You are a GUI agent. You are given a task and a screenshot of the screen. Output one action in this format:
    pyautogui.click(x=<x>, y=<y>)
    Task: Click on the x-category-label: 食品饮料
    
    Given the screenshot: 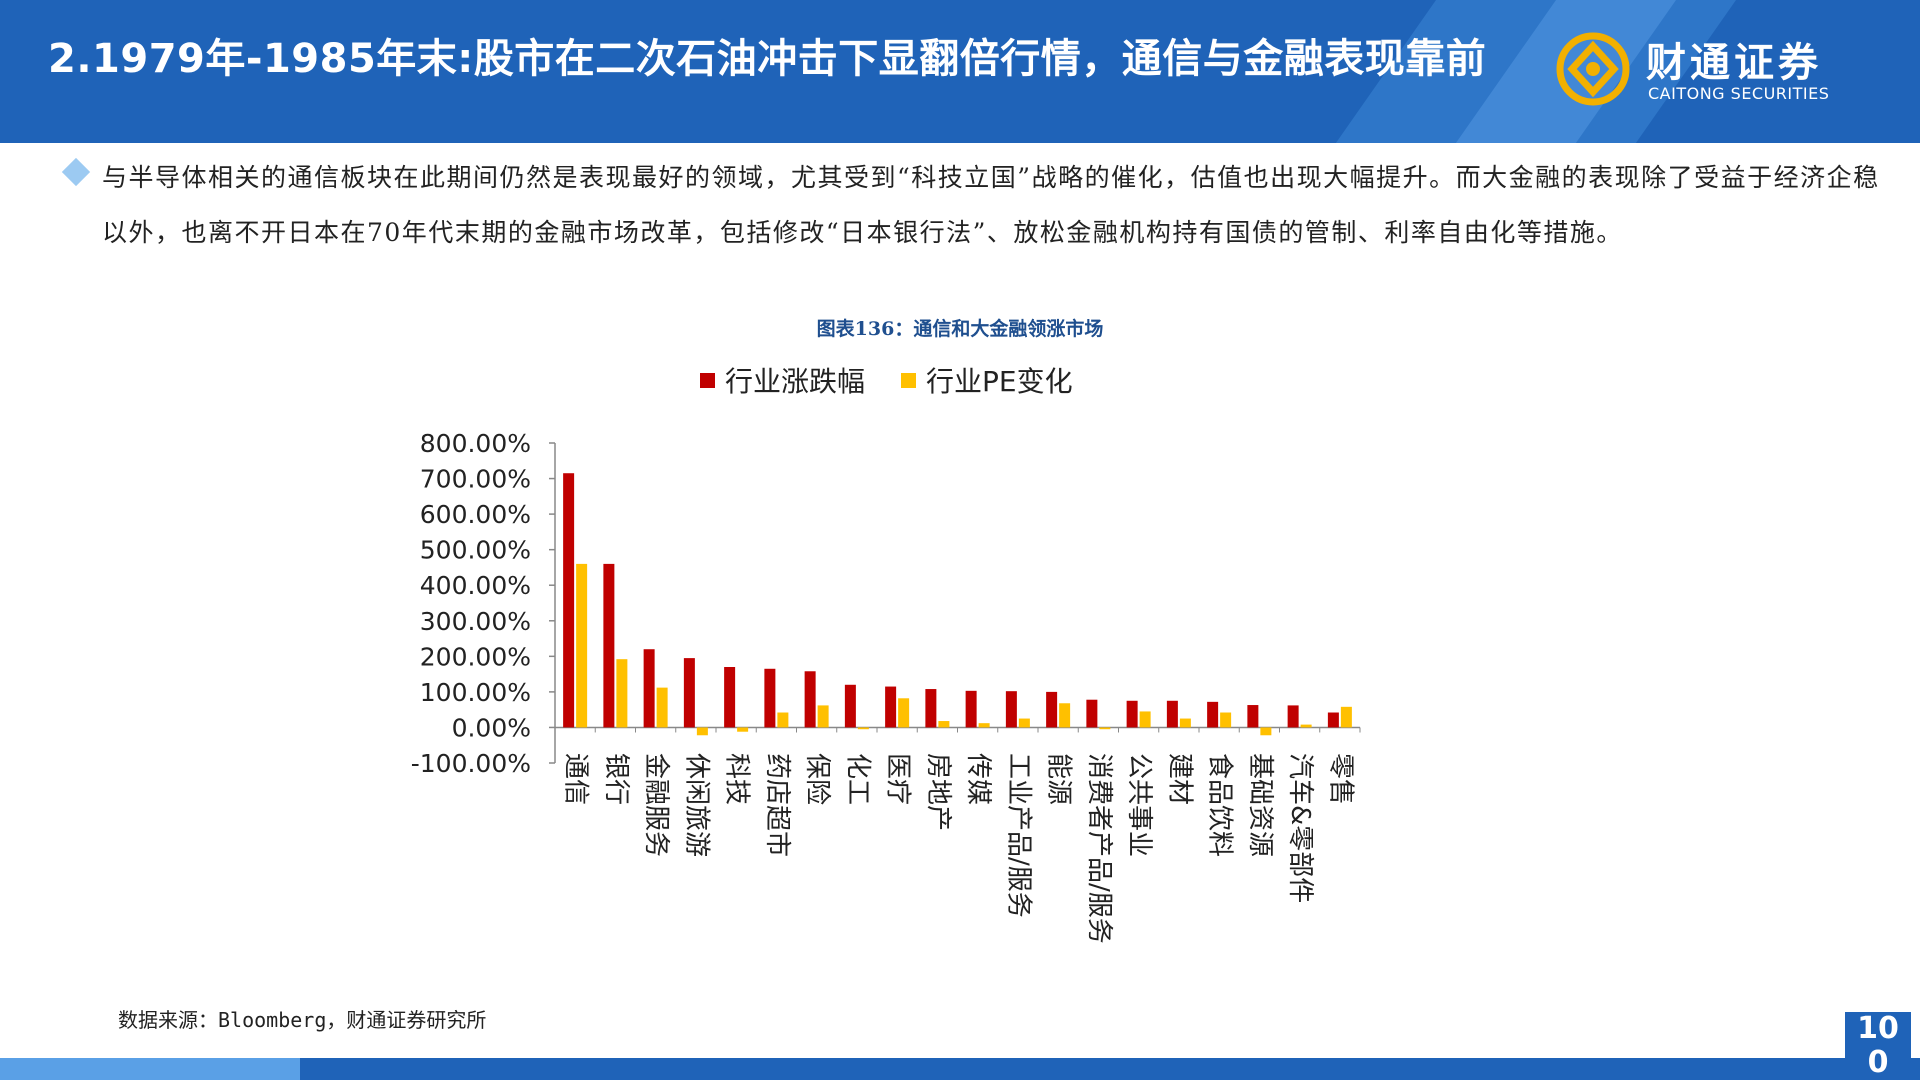 What is the action you would take?
    pyautogui.click(x=1220, y=805)
    